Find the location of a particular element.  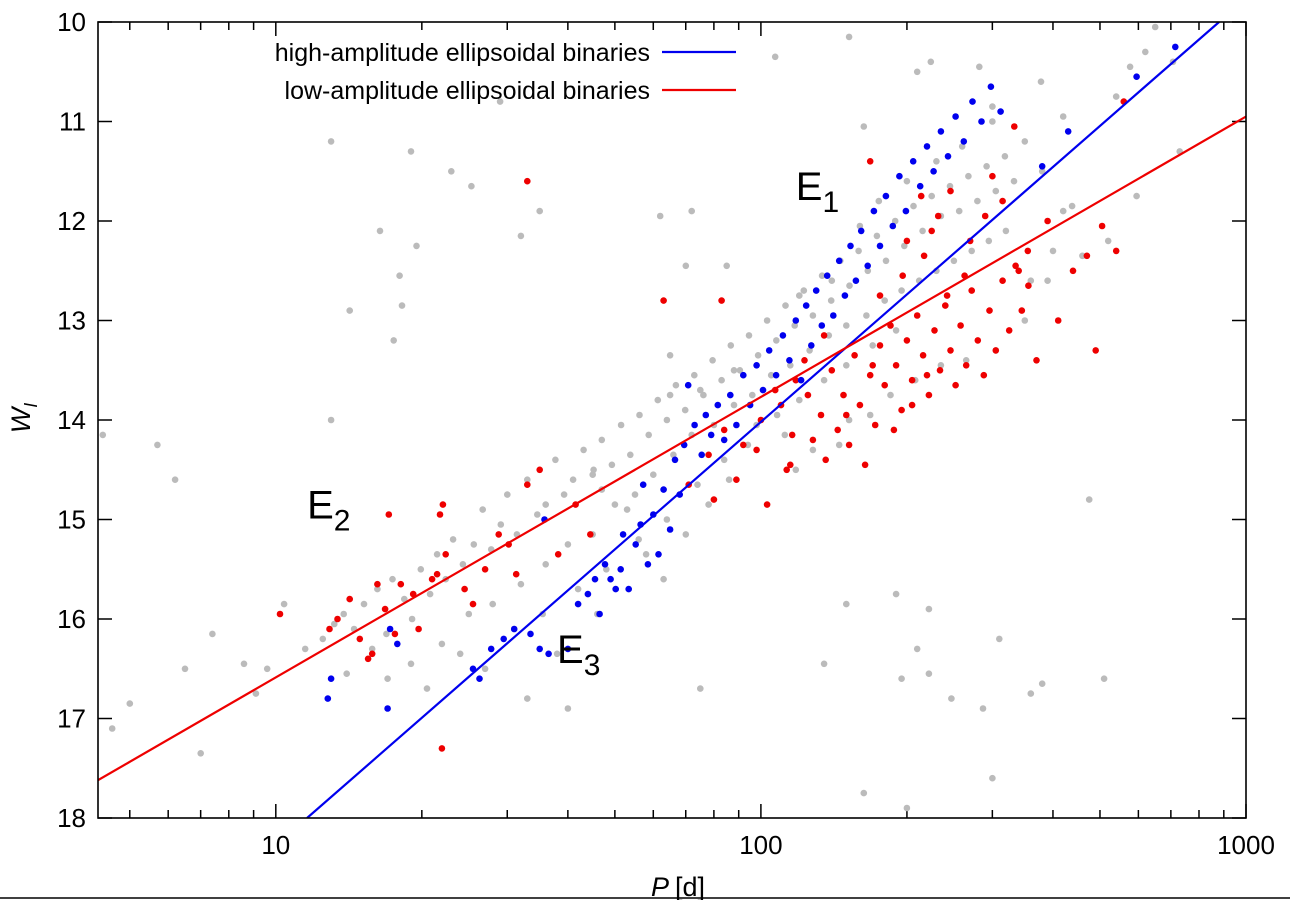

legend-label-low-amp: low-amplitude ellipsoidal binaries is located at coordinates (467, 91).